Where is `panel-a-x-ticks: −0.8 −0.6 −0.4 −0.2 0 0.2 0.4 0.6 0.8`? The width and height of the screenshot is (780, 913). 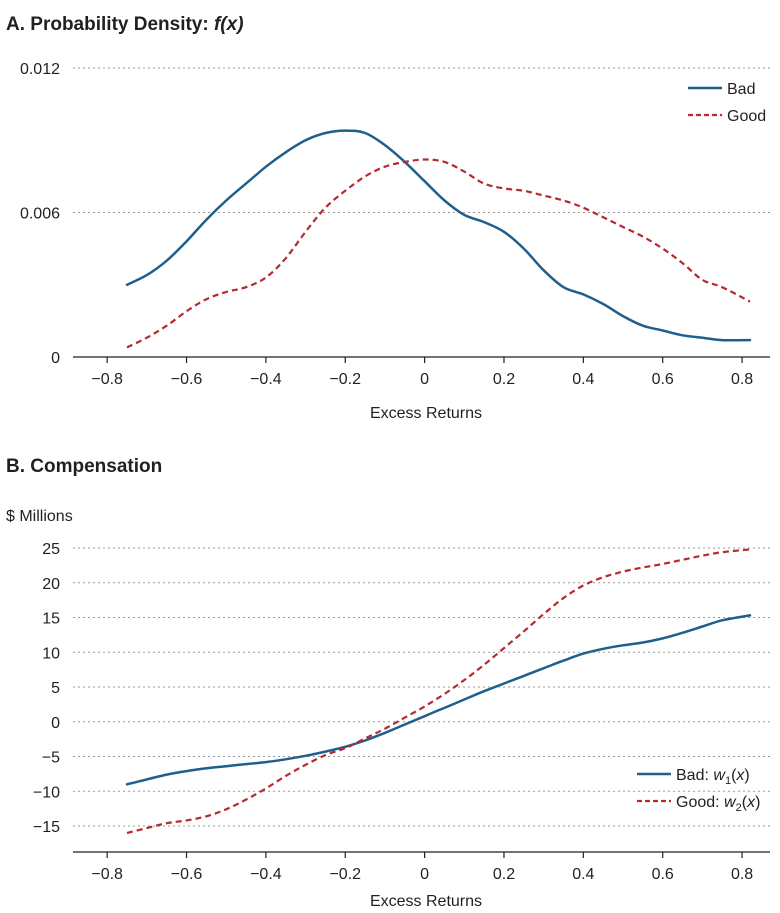
panel-a-x-ticks: −0.8 −0.6 −0.4 −0.2 0 0.2 0.4 0.6 0.8 is located at coordinates (422, 372).